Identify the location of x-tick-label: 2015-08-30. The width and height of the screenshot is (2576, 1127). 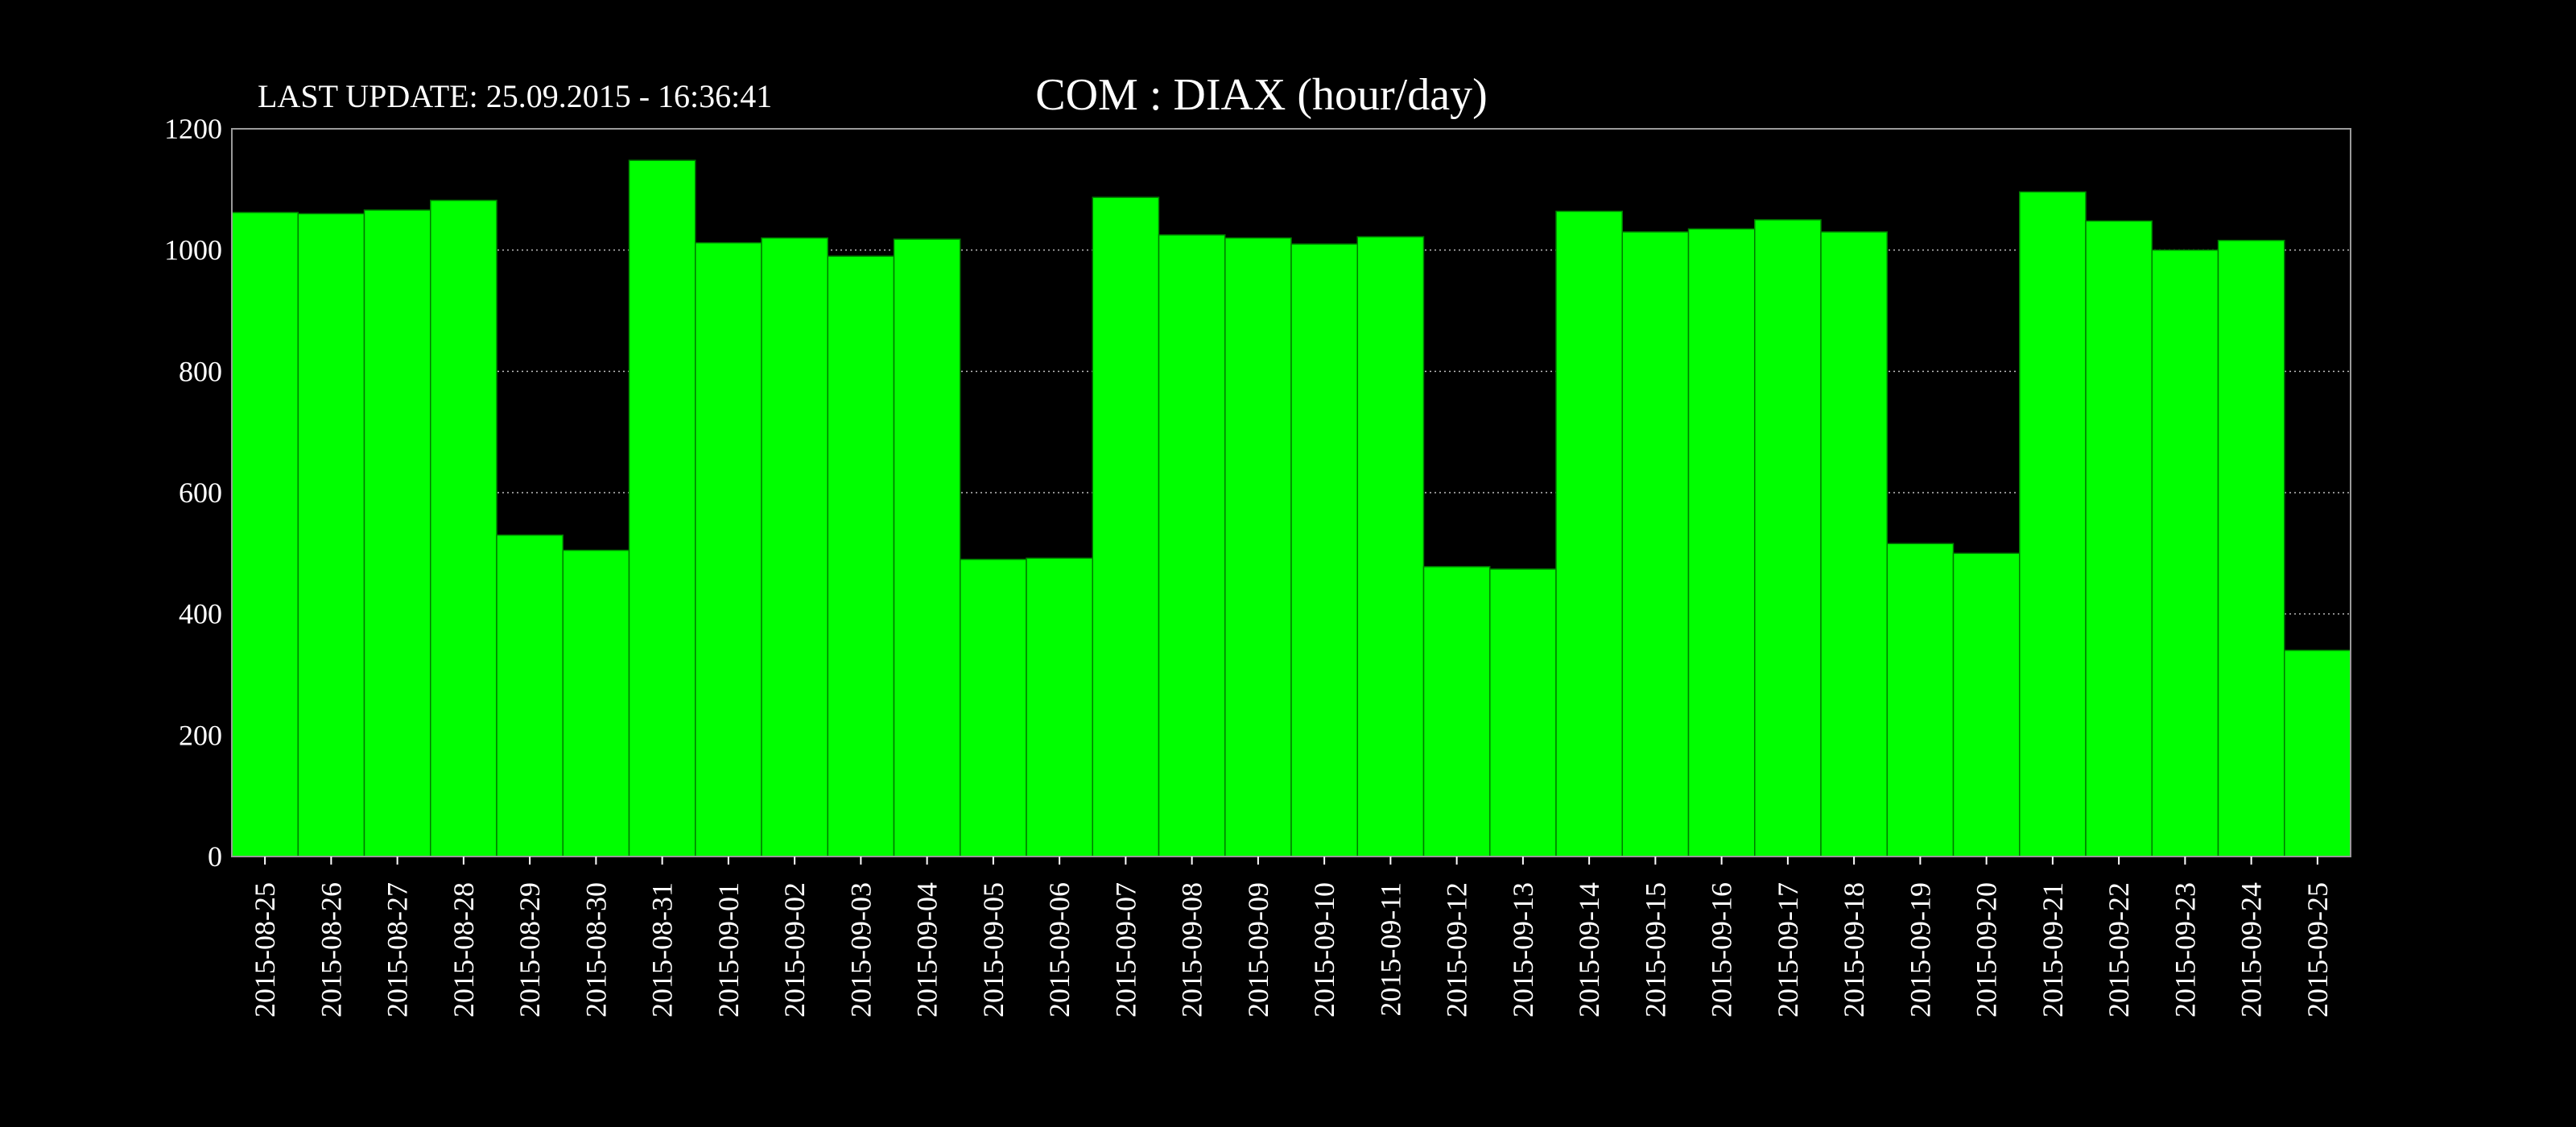
(596, 950).